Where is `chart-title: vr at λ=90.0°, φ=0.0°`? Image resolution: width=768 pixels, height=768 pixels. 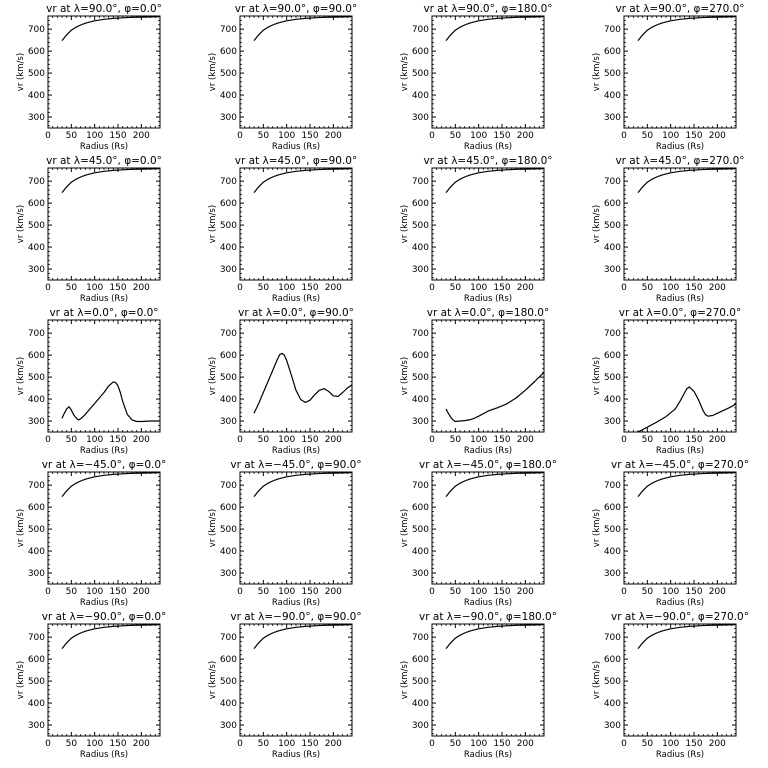
chart-title: vr at λ=90.0°, φ=0.0° is located at coordinates (104, 9).